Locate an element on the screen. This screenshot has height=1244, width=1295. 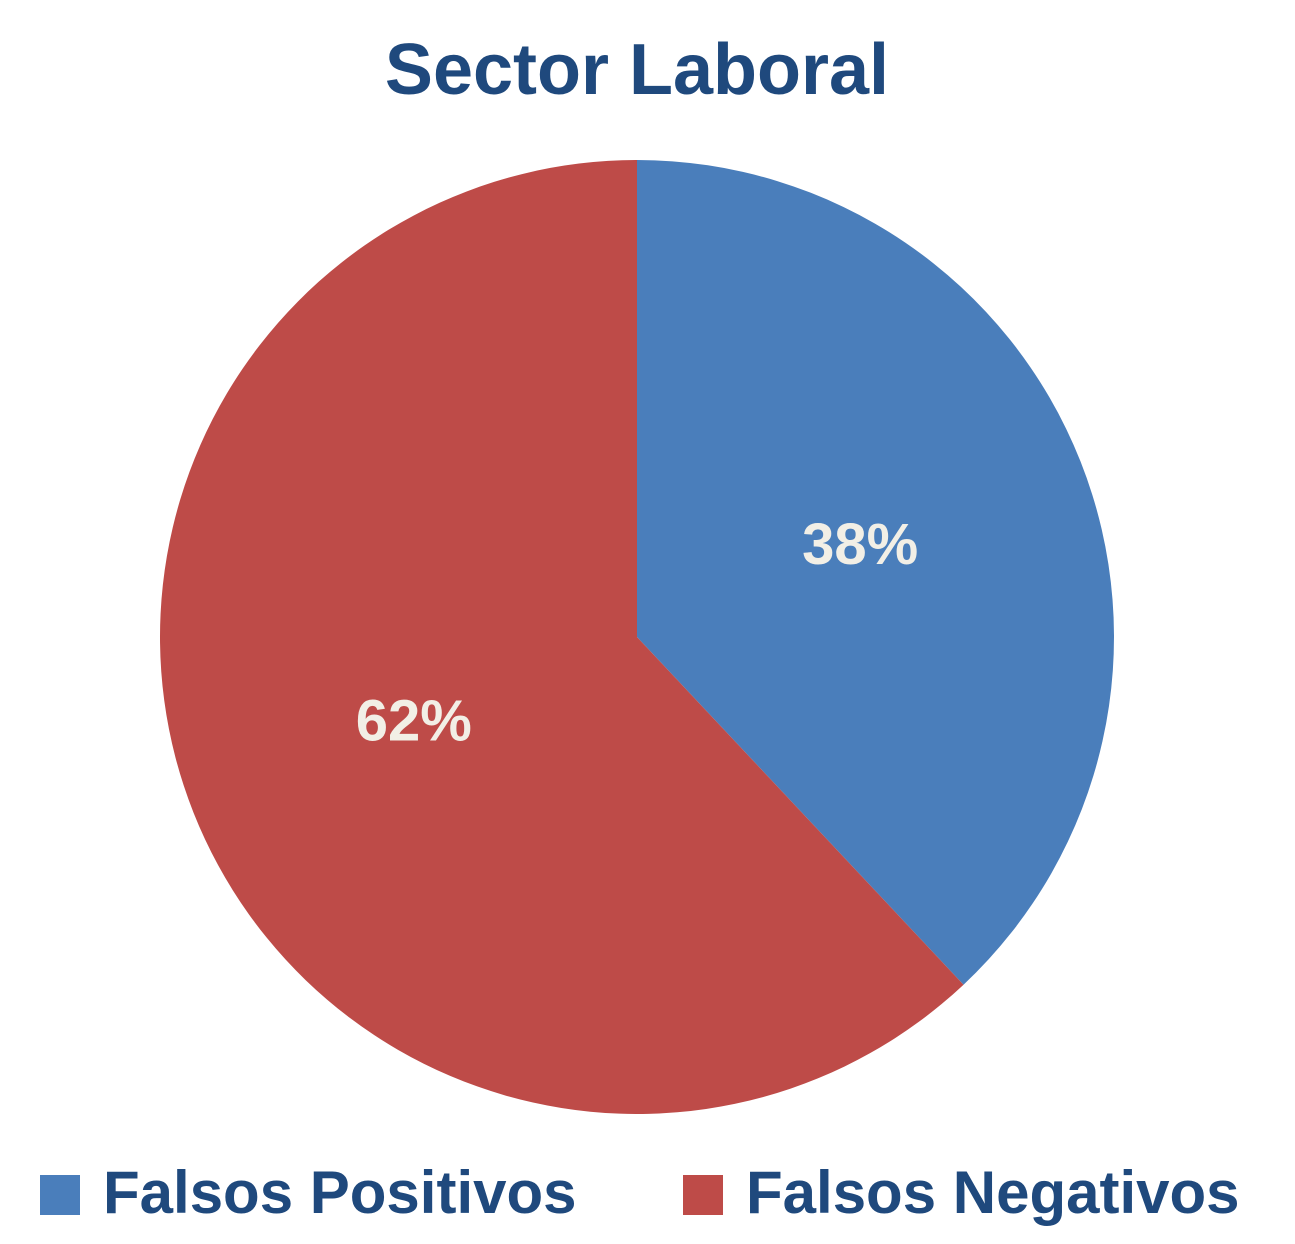
chart-title: Sector Laboral is located at coordinates (637, 70).